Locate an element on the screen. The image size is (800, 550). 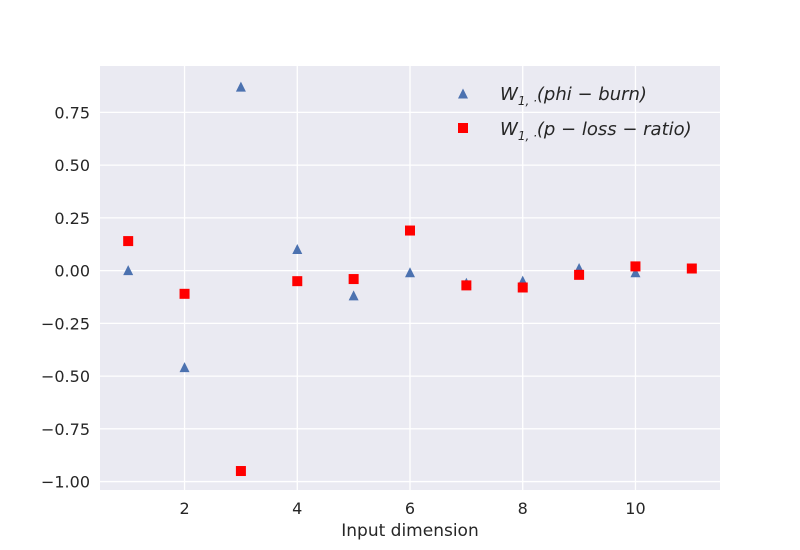
x-tick-label: 10 is located at coordinates (635, 508).